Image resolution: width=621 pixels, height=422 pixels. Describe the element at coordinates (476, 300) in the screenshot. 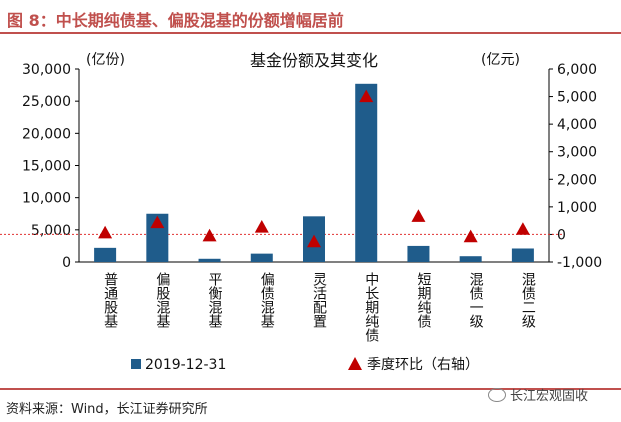

I see `category-label: 混债一级` at that location.